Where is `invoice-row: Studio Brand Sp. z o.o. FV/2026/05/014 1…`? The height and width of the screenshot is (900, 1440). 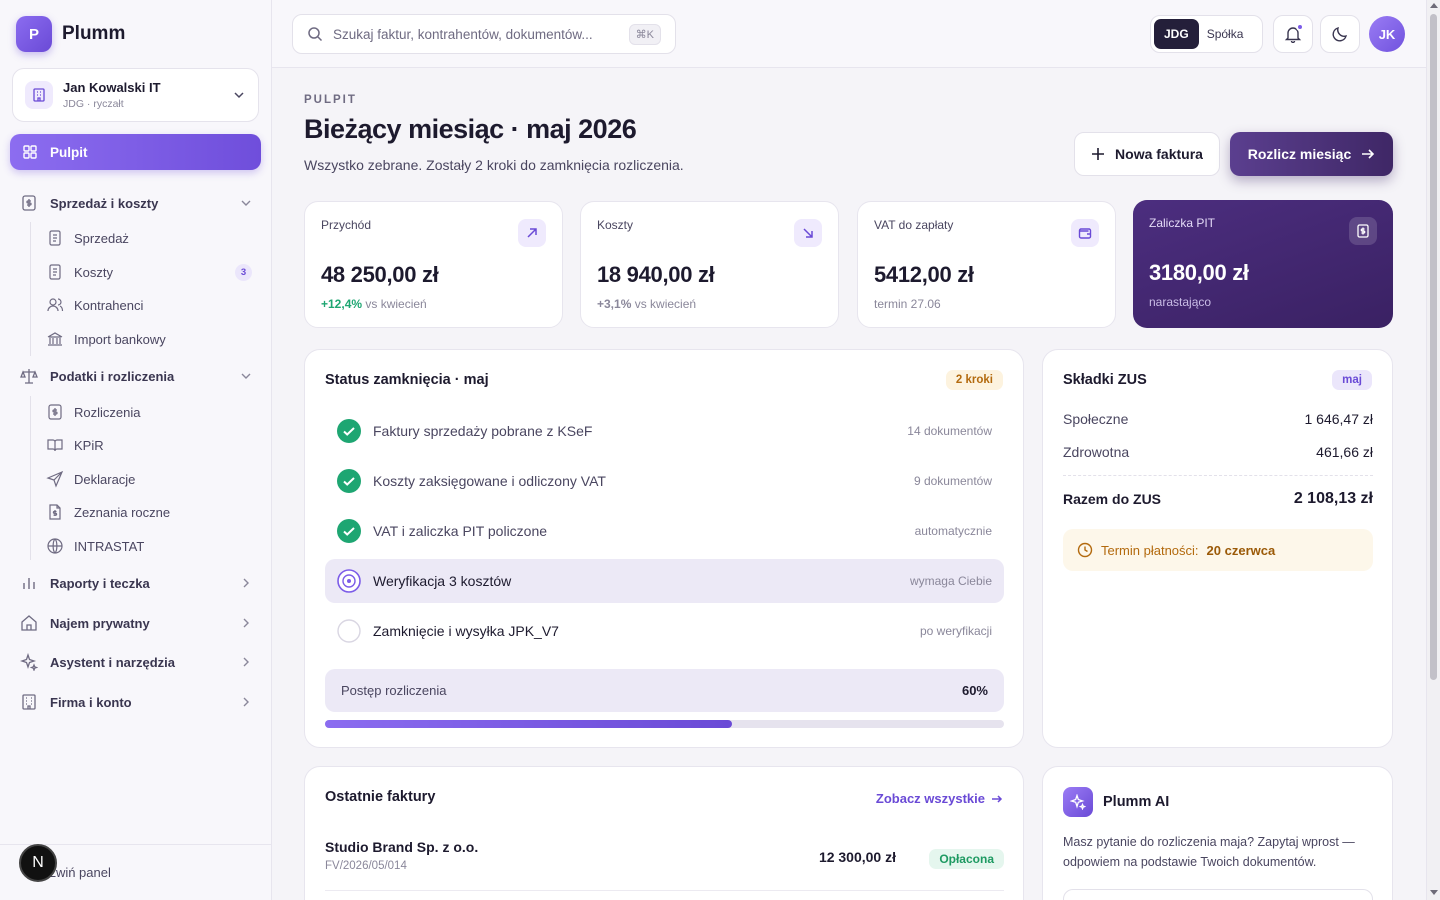 invoice-row: Studio Brand Sp. z o.o. FV/2026/05/014 1… is located at coordinates (664, 865).